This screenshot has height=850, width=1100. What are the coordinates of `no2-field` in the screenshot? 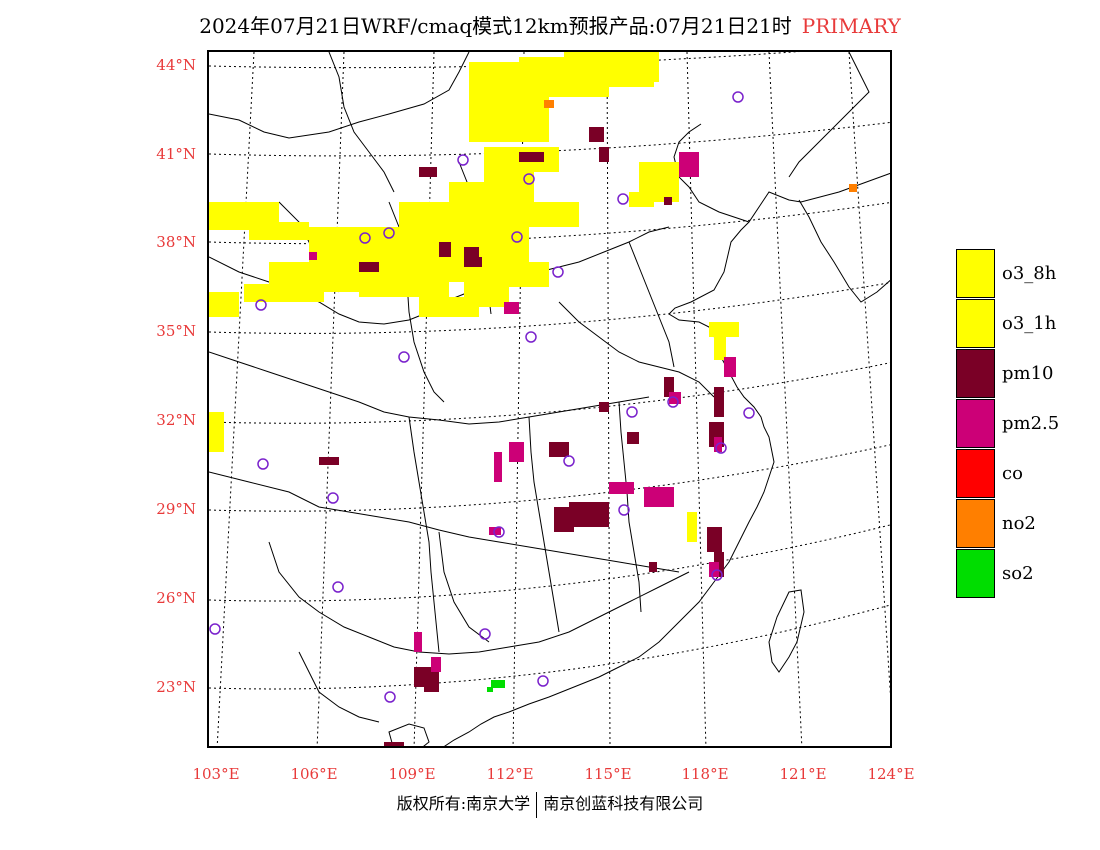 It's located at (700, 146).